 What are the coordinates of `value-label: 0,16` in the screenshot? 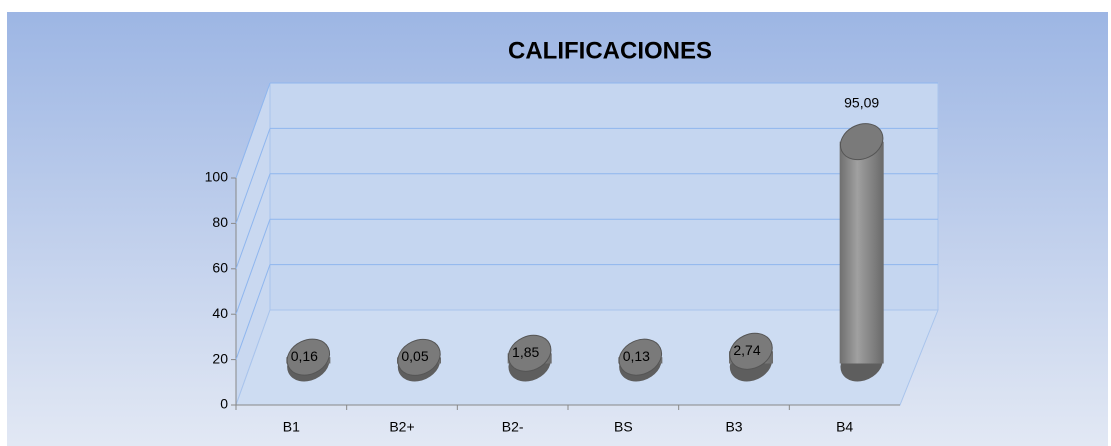 It's located at (304, 356).